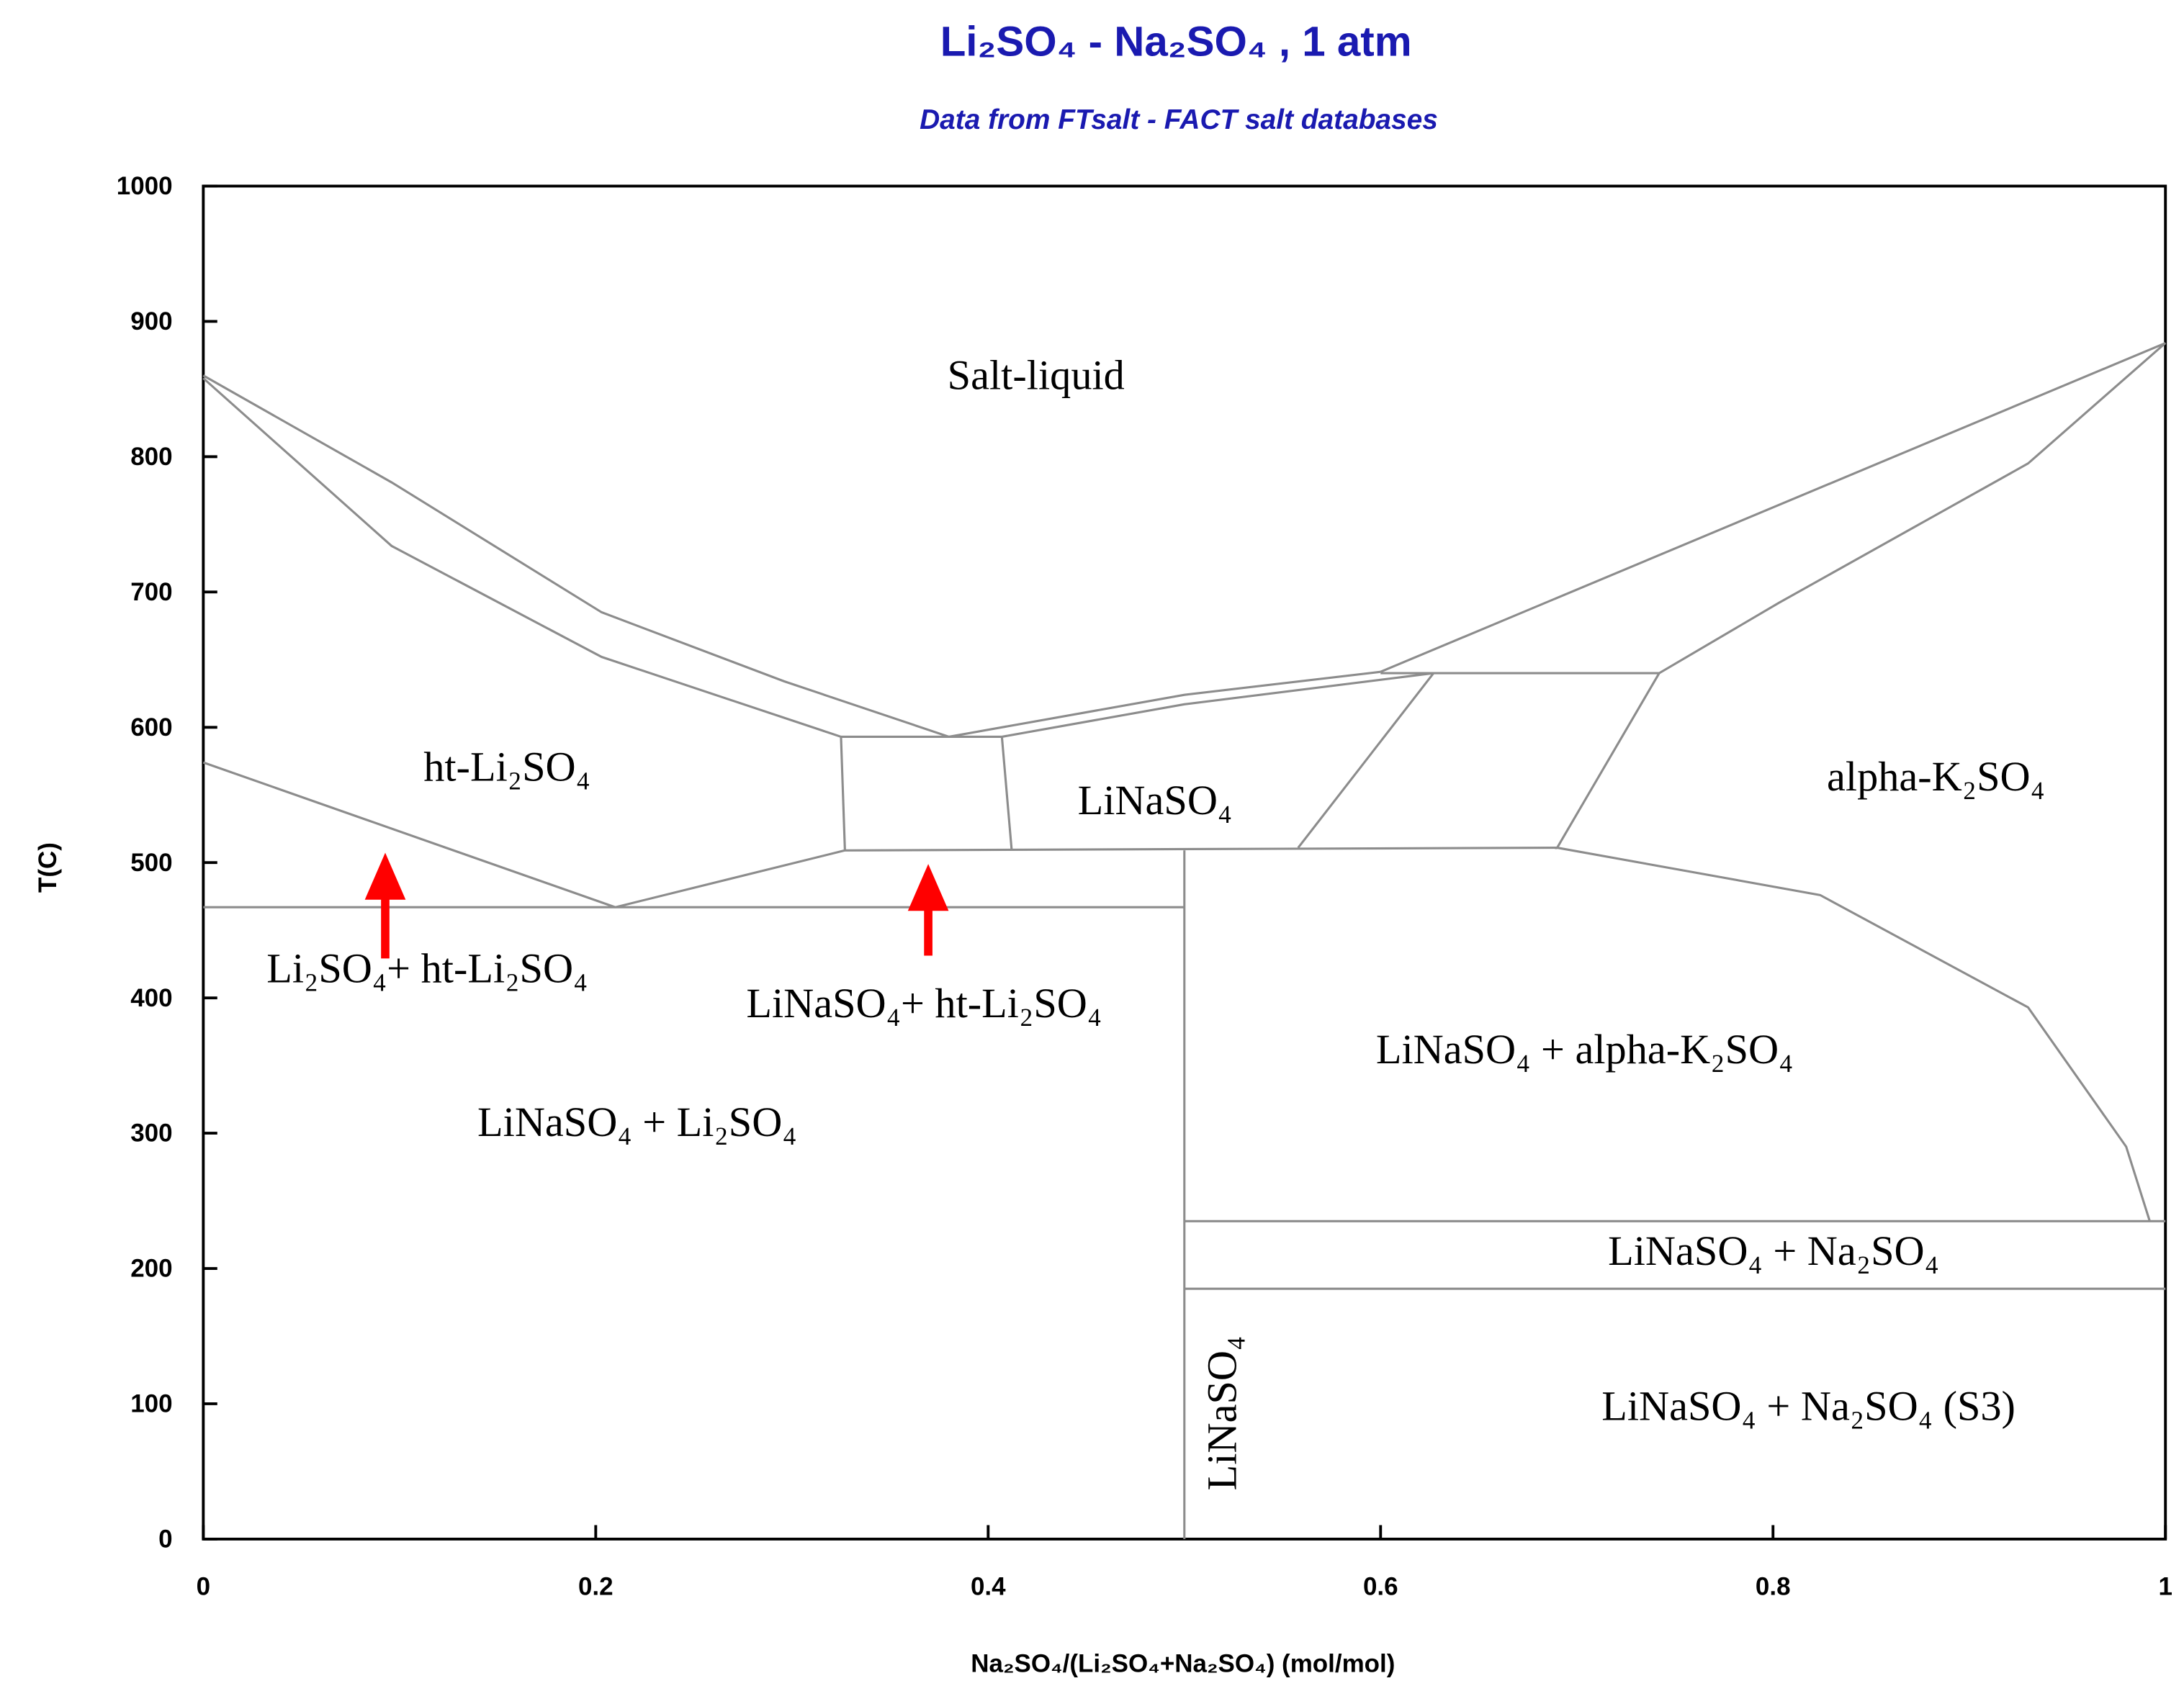 The image size is (2184, 1686). Describe the element at coordinates (1183, 1664) in the screenshot. I see `x-axis-label: Na₂SO₄/(Li₂SO₄+Na₂SO₄) (mol/mol)` at that location.